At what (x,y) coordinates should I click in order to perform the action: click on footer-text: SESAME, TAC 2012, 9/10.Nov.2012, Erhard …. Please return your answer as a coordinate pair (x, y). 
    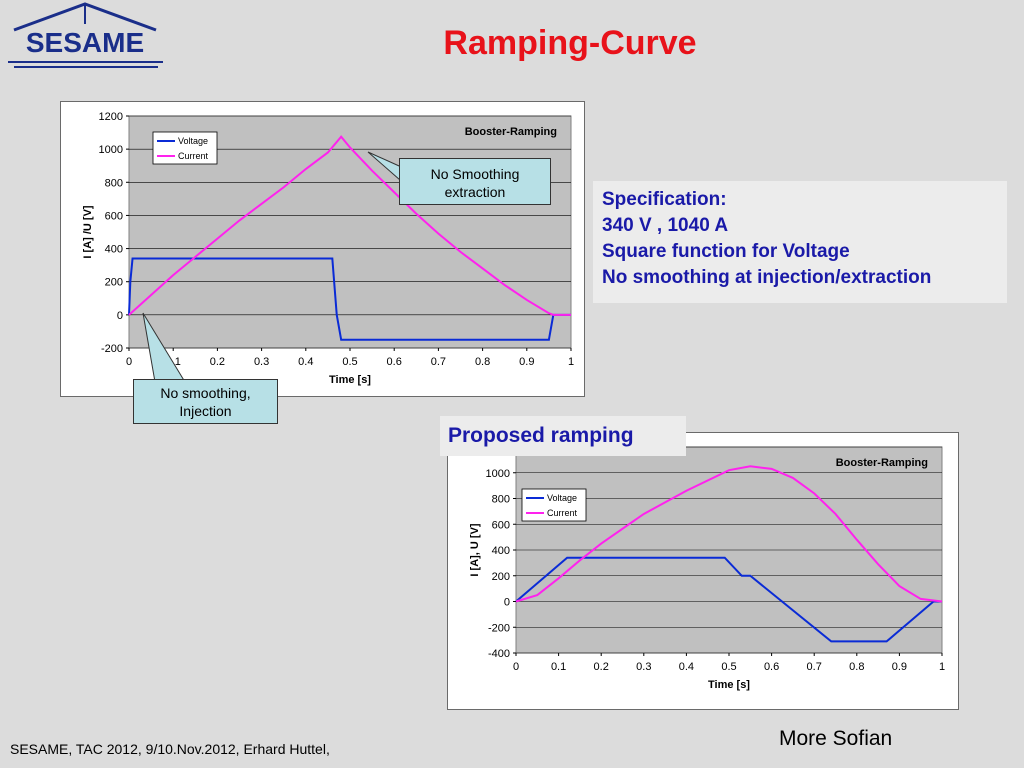
    Looking at the image, I should click on (170, 749).